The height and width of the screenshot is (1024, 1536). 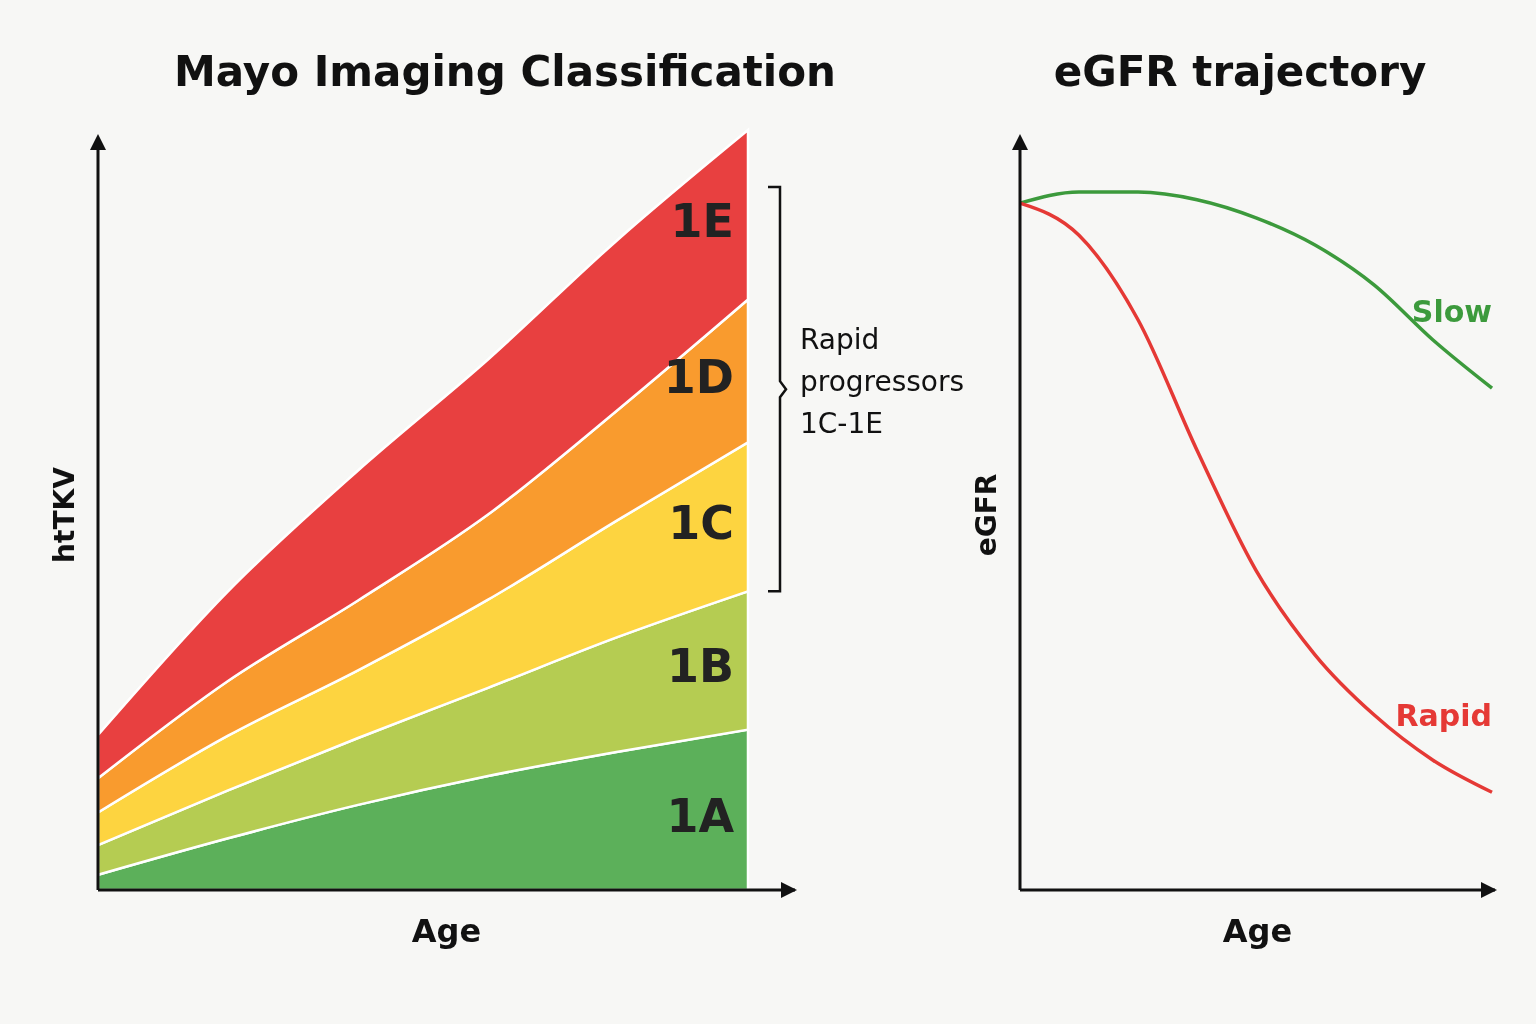 I want to click on series-label: 1E, so click(x=702, y=220).